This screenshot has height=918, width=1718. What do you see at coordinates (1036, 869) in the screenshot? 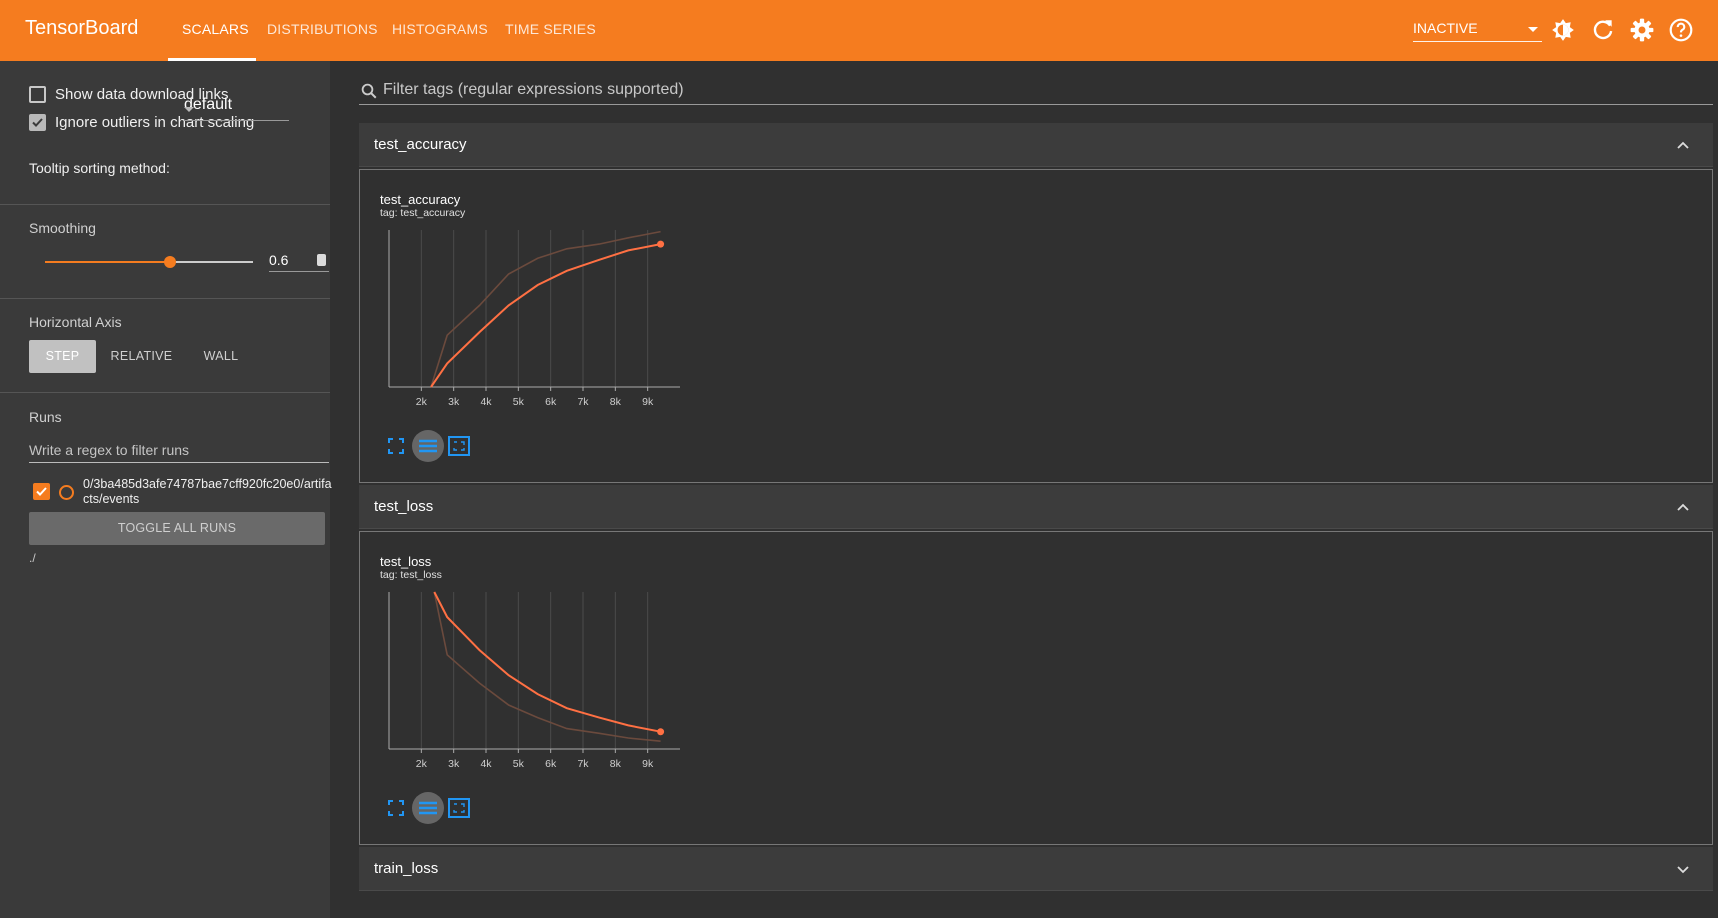
I see `group-header-train-loss: train_loss` at bounding box center [1036, 869].